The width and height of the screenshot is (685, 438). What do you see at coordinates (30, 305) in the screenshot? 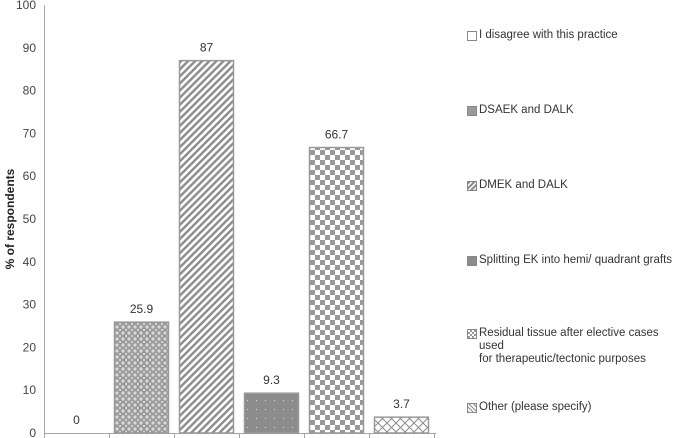
I see `y-tick-label: 30` at bounding box center [30, 305].